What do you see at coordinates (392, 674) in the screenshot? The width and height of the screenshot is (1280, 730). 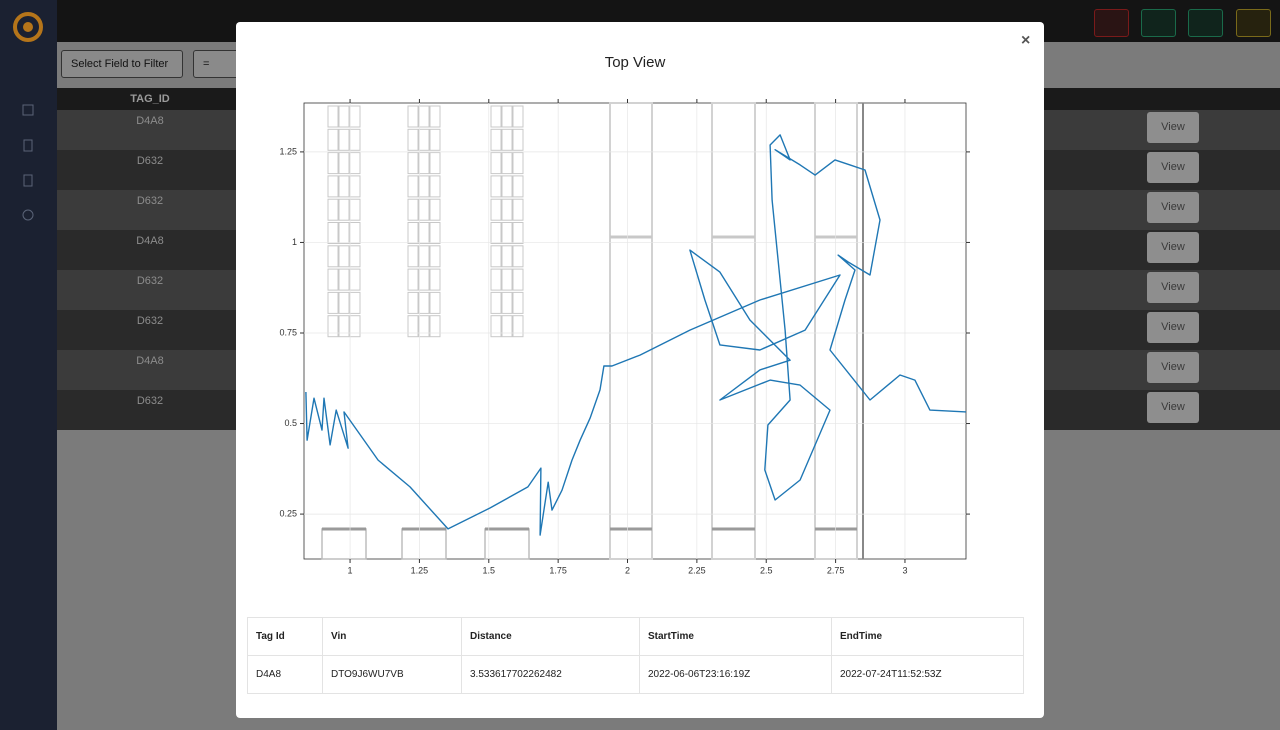 I see `cell: DTO9J6WU7VB` at bounding box center [392, 674].